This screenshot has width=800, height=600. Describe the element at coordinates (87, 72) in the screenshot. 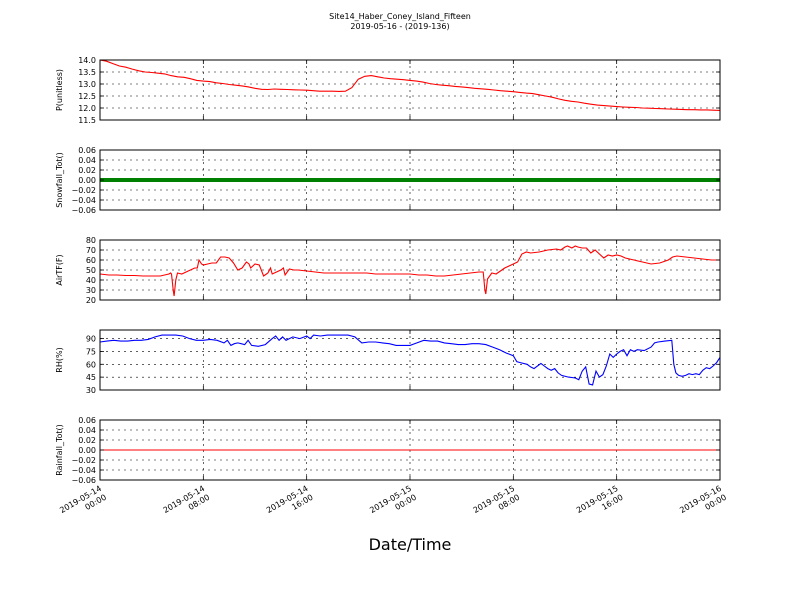

I see `ytick-label-1-4: 13.5` at that location.